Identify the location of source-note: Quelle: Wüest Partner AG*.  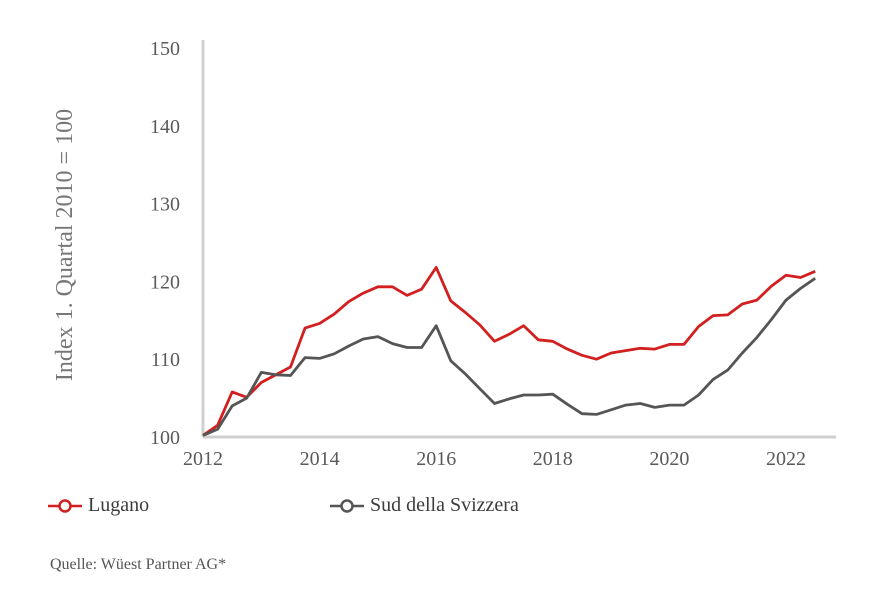
(138, 564).